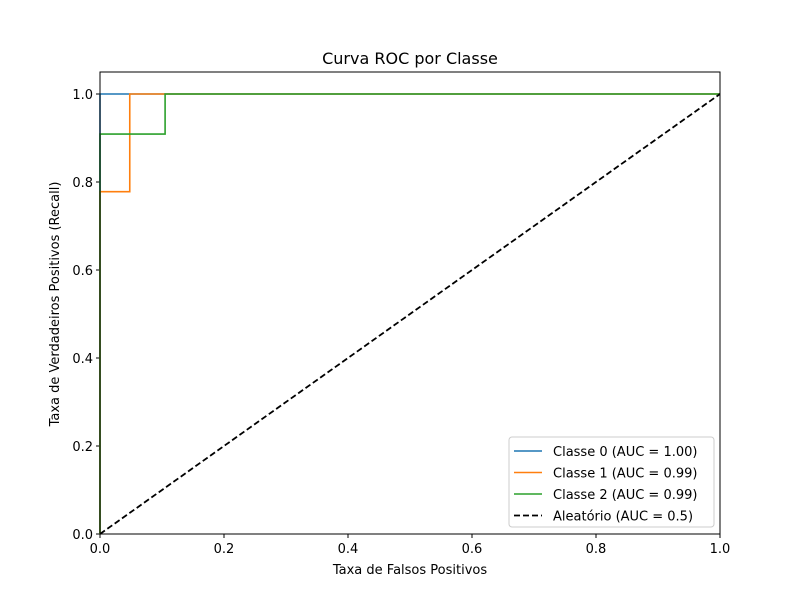 The width and height of the screenshot is (800, 600). I want to click on legend-label-2: Classe 2 (AUC = 0.99), so click(625, 495).